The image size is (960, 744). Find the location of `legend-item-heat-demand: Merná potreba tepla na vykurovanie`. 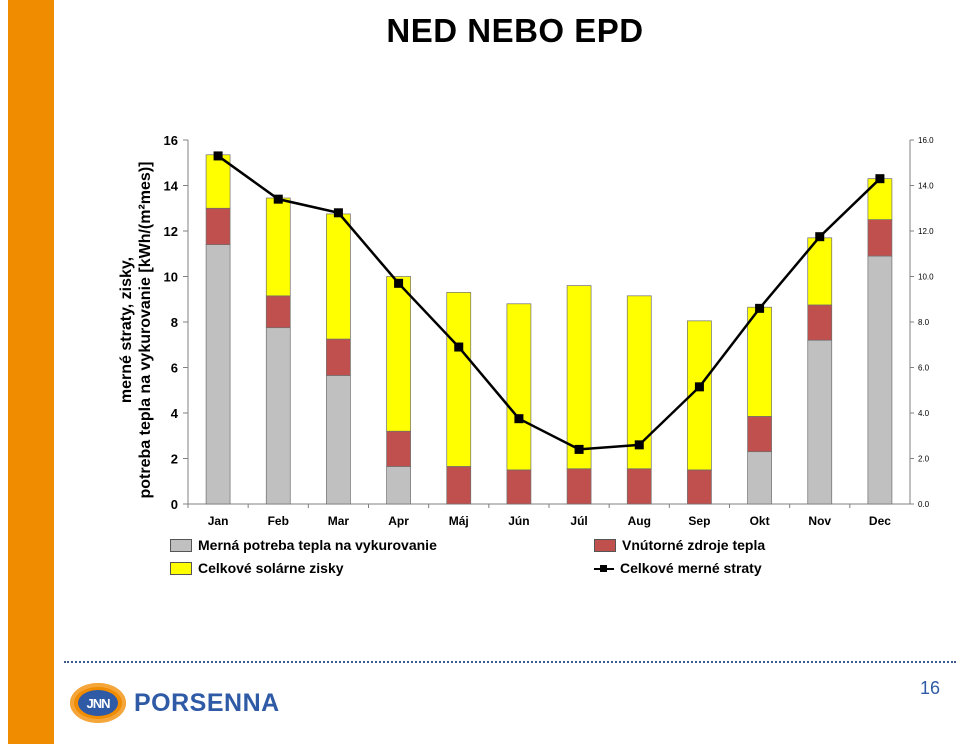

legend-item-heat-demand: Merná potreba tepla na vykurovanie is located at coordinates (303, 545).